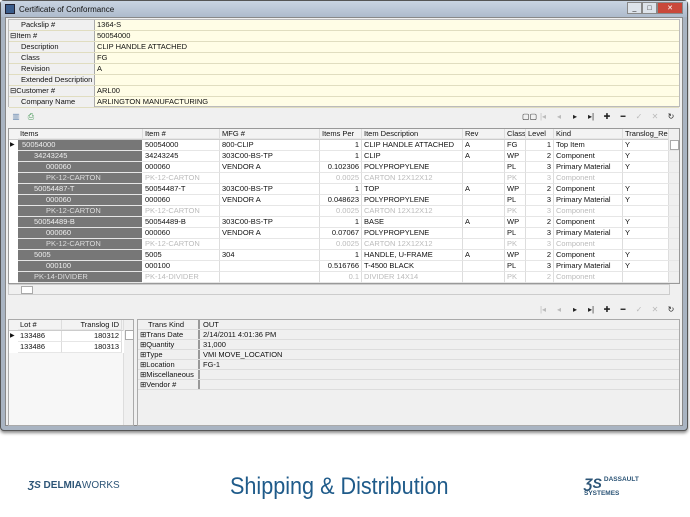 The width and height of the screenshot is (690, 517). Describe the element at coordinates (344, 36) in the screenshot. I see `property-row: ⊟Item #50054000` at that location.